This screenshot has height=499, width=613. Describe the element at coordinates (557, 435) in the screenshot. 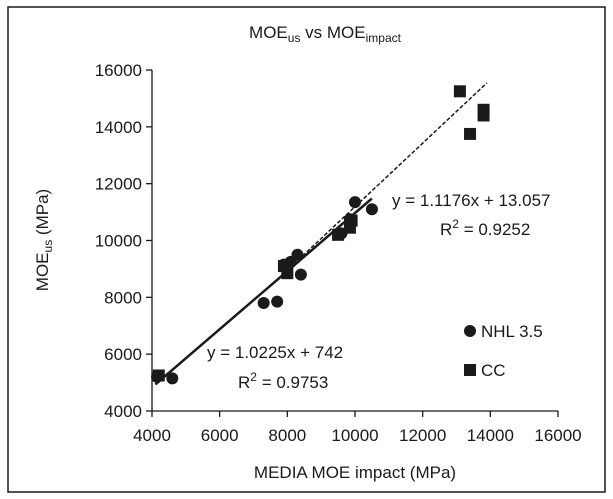

I see `x-tick-label: 16000` at that location.